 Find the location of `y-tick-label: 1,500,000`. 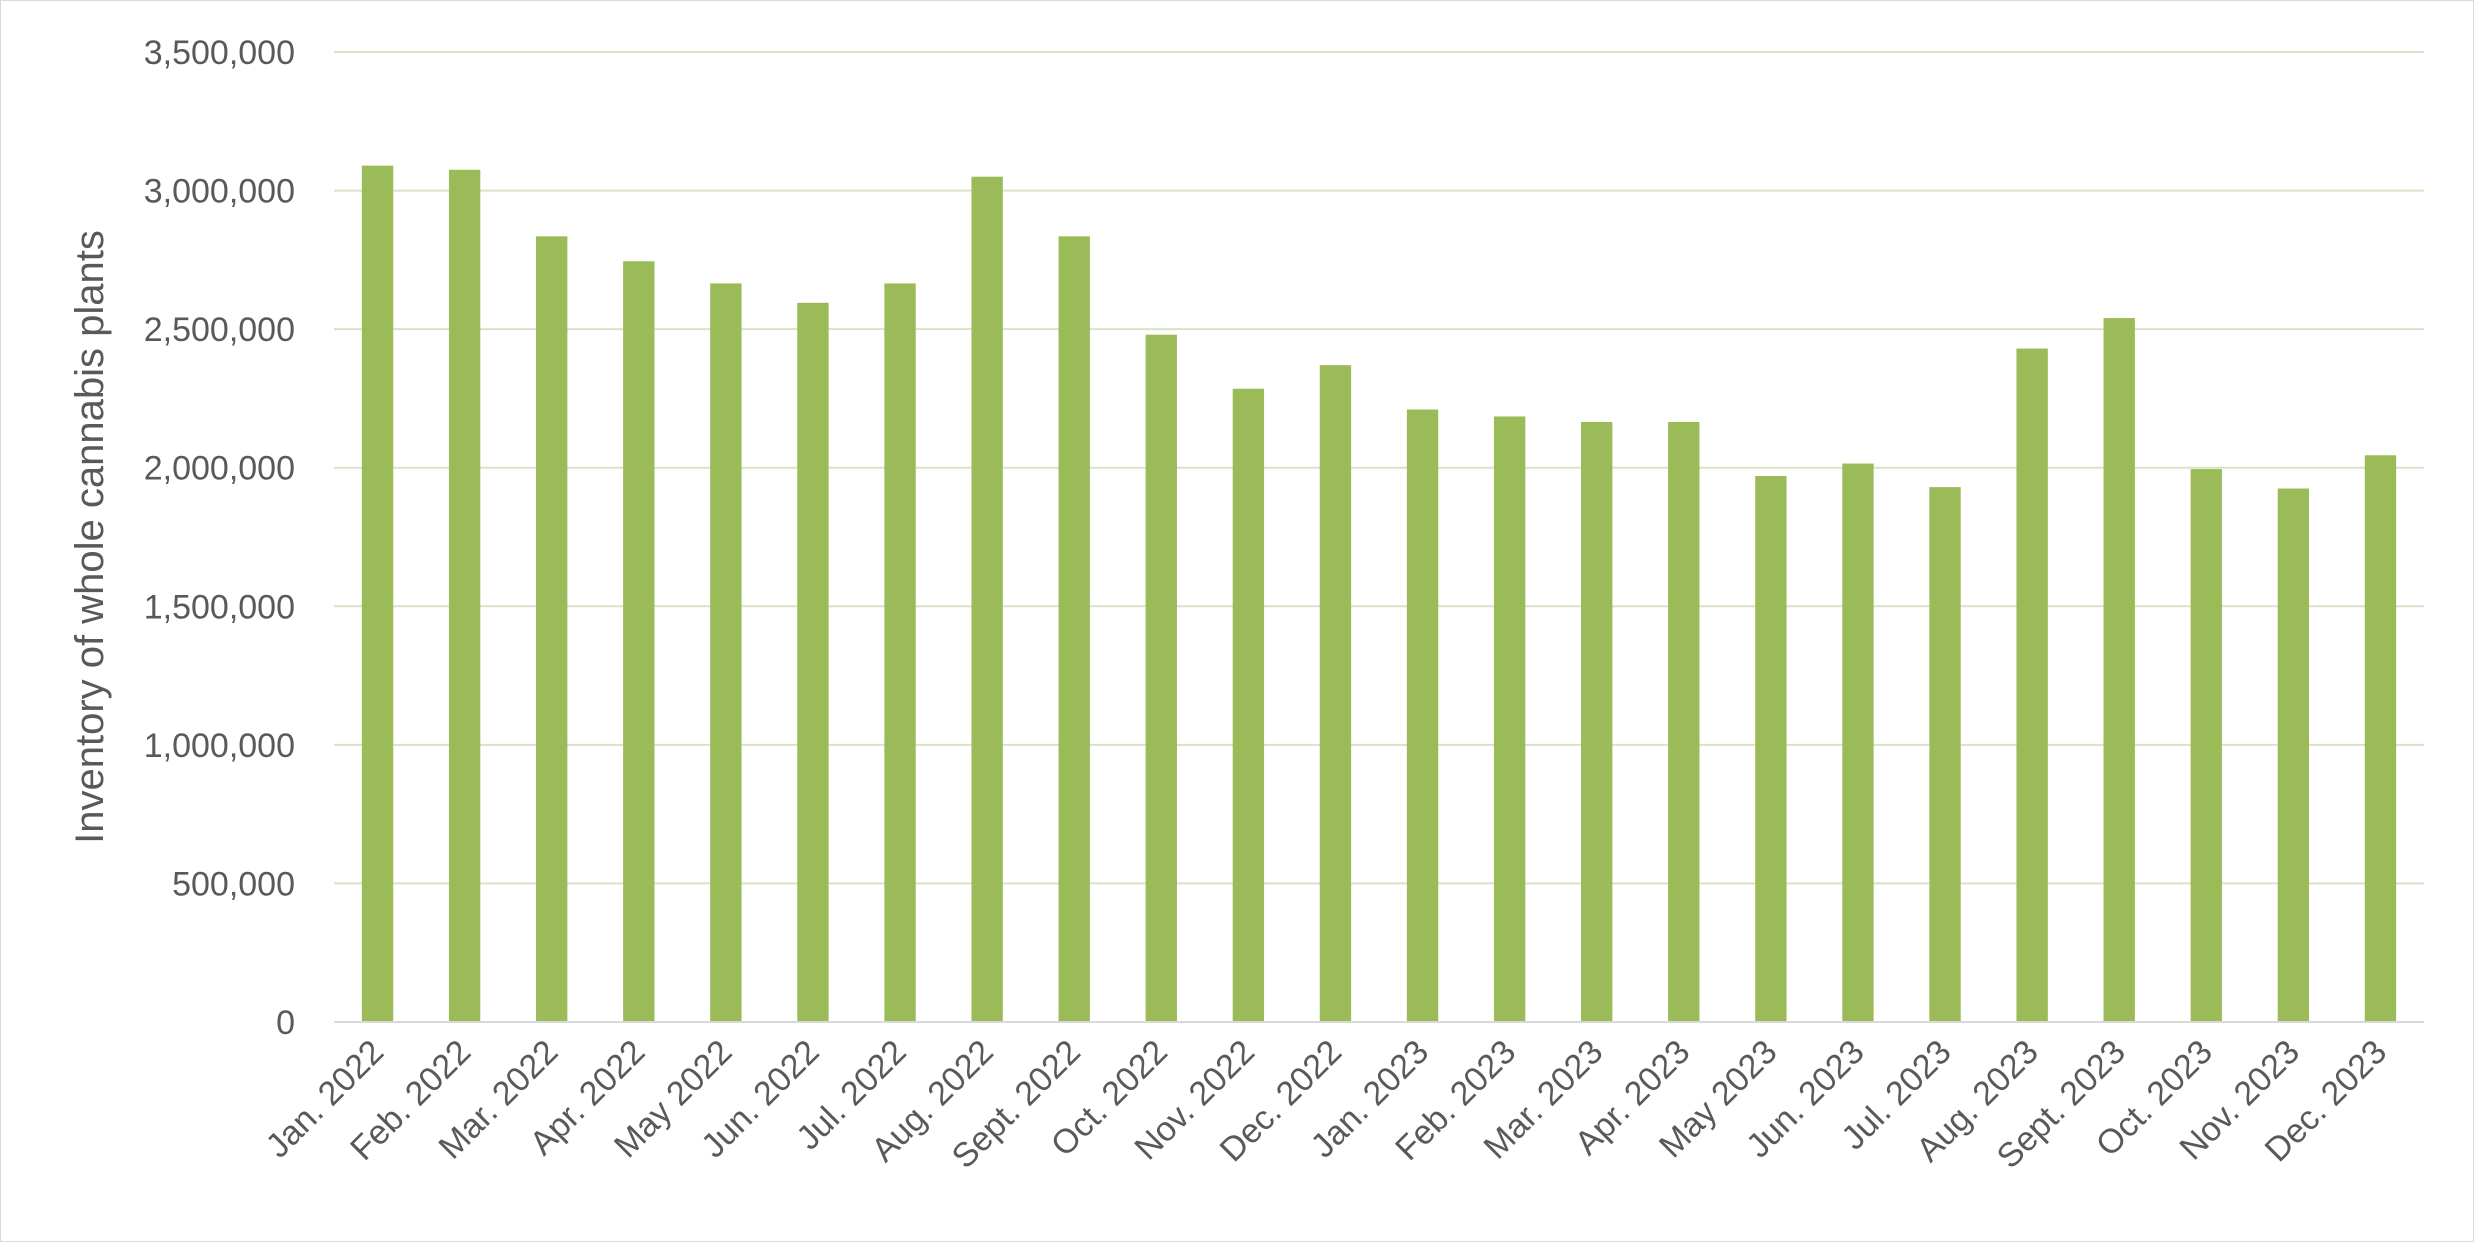

y-tick-label: 1,500,000 is located at coordinates (219, 607).